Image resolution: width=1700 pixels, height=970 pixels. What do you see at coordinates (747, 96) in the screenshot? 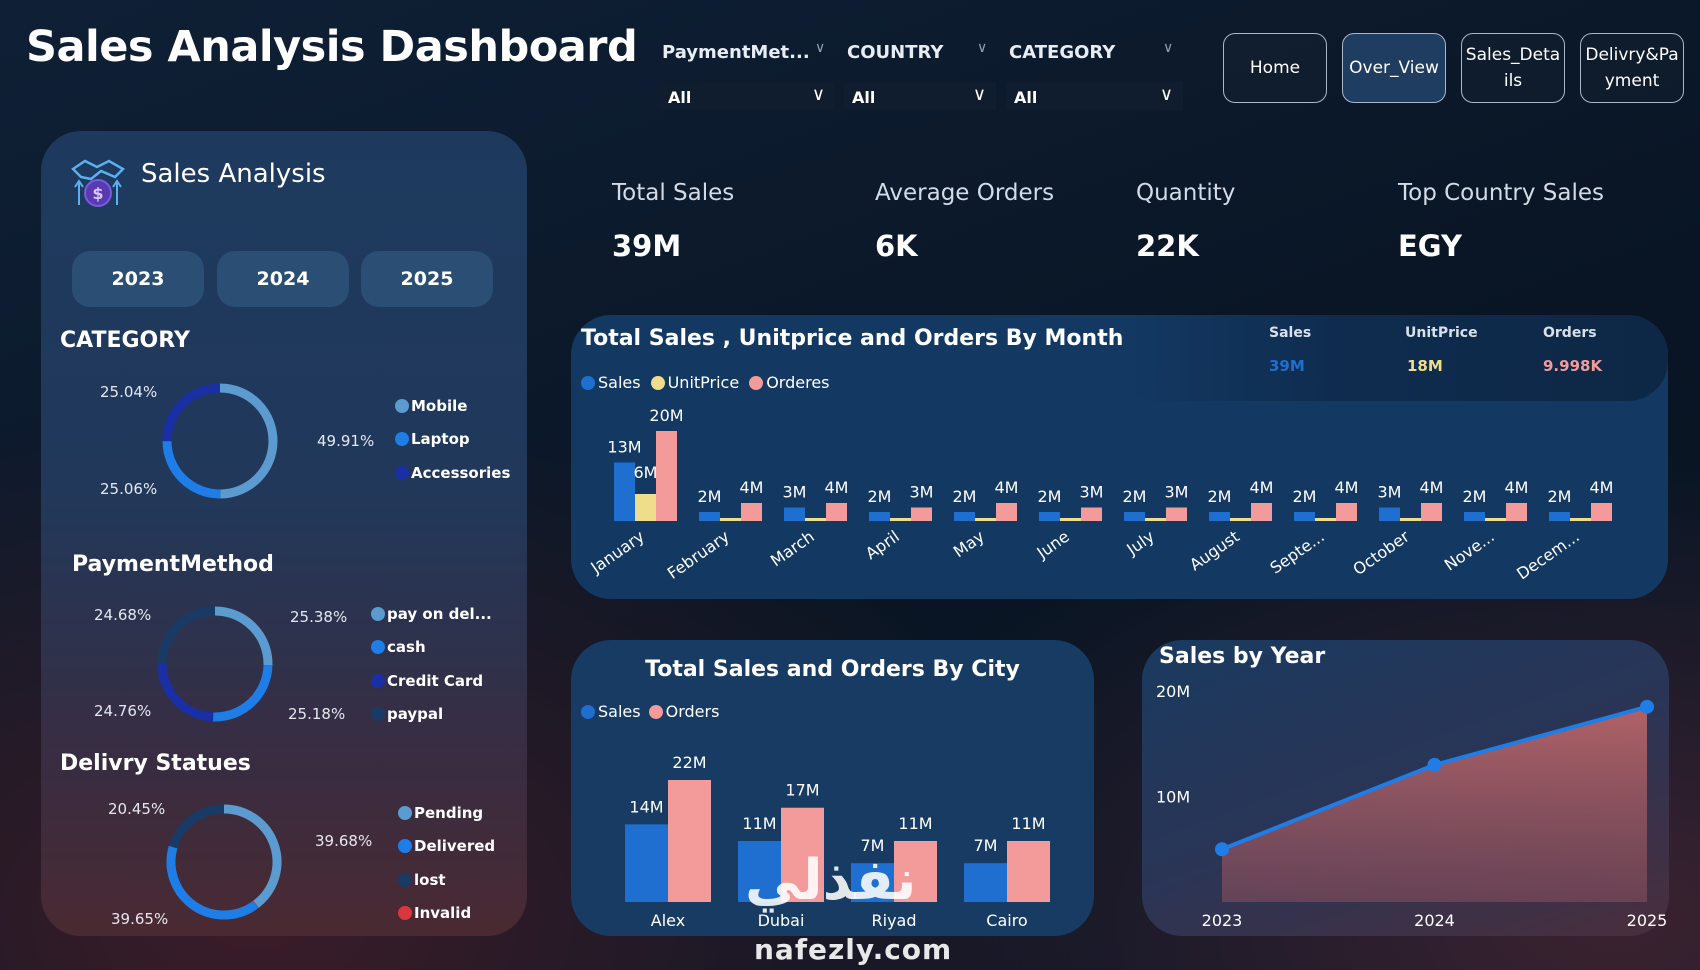
I see `filter-payment-select: All ∨` at bounding box center [747, 96].